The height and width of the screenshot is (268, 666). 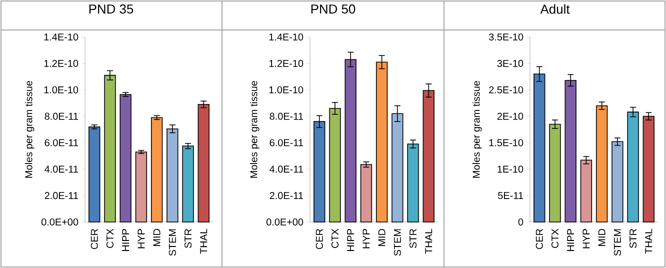 What do you see at coordinates (510, 116) in the screenshot?
I see `y-tick-label: 2E-10` at bounding box center [510, 116].